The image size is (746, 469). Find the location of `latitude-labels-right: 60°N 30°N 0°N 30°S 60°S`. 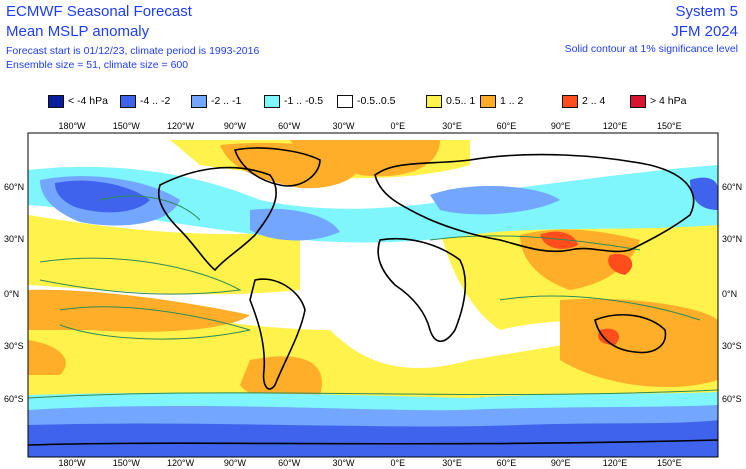

latitude-labels-right: 60°N 30°N 0°N 30°S 60°S is located at coordinates (732, 293).